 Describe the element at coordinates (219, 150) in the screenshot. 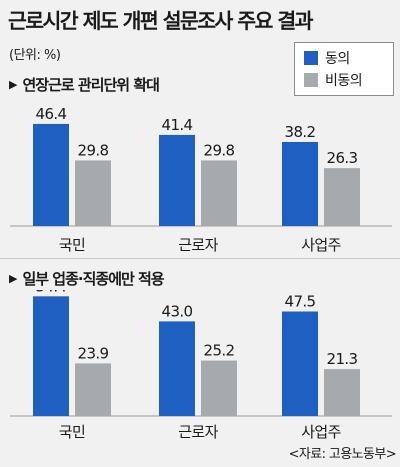

I see `data-label-disagree-1: 29.8` at that location.